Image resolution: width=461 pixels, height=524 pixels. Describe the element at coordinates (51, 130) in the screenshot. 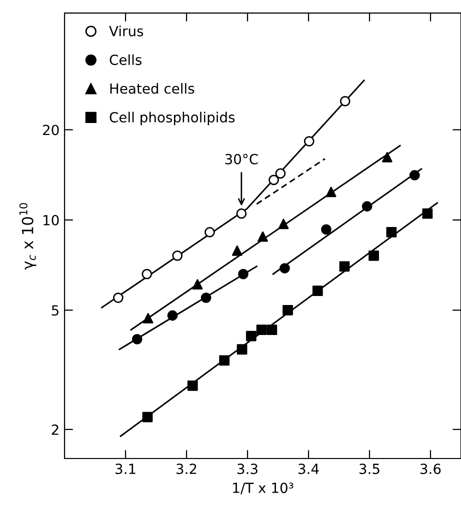

I see `y-tick-label: 20` at that location.